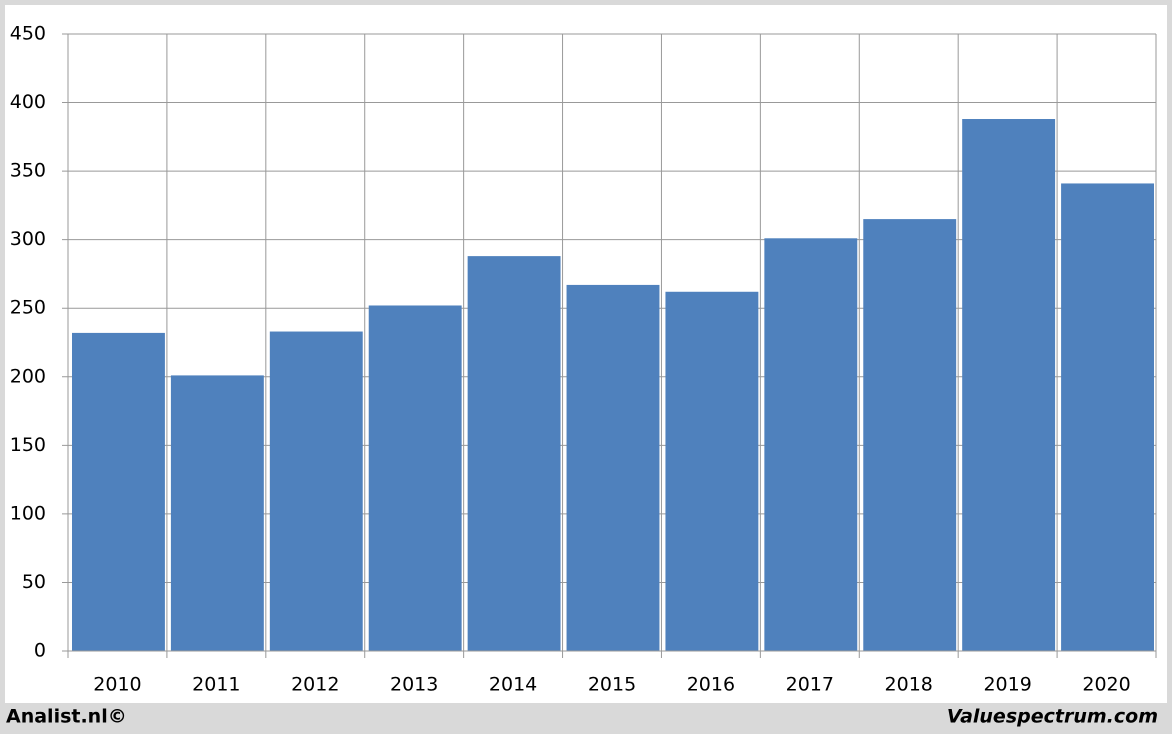 The height and width of the screenshot is (734, 1172). What do you see at coordinates (28, 376) in the screenshot?
I see `y-tick-label: 200` at bounding box center [28, 376].